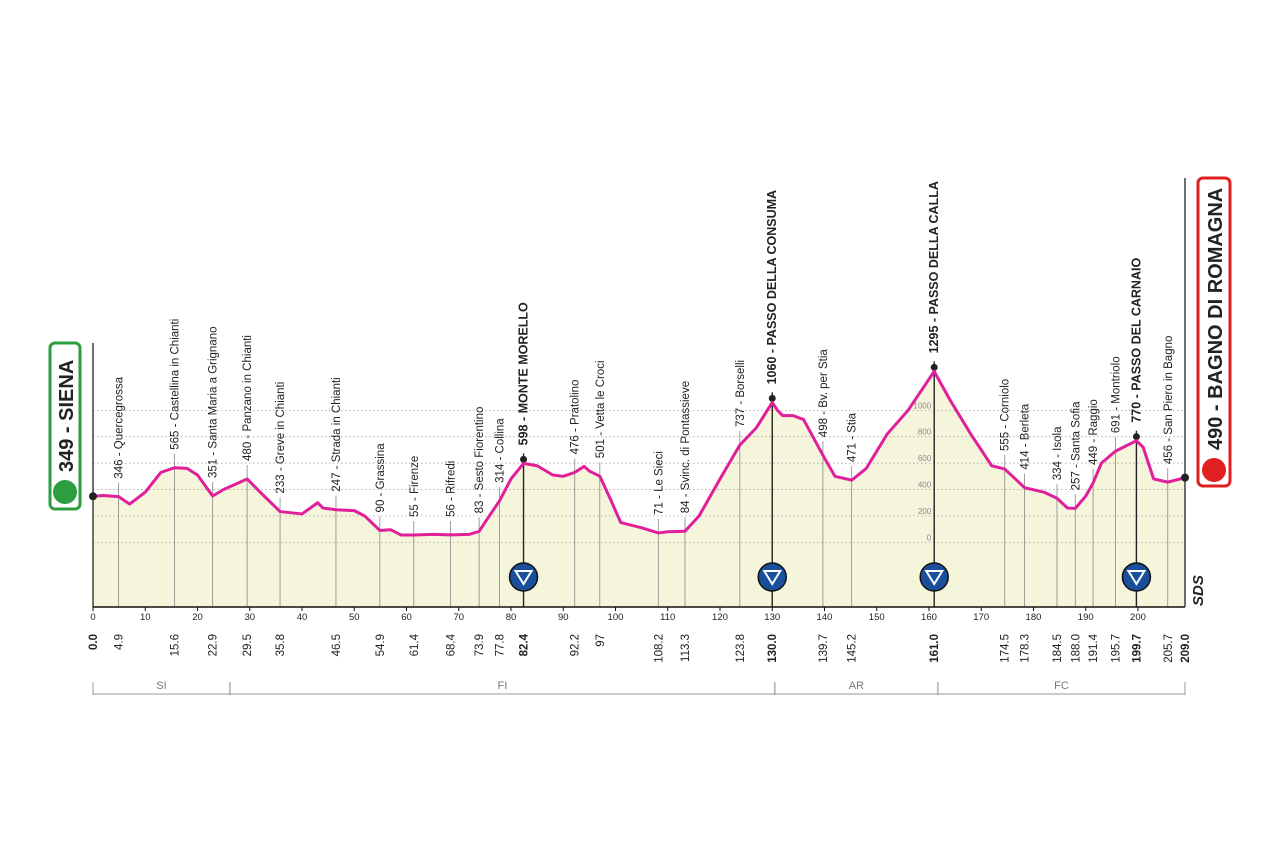  Describe the element at coordinates (1136, 340) in the screenshot. I see `waypoint-label: 770 - PASSO DEL CARNAIO` at that location.